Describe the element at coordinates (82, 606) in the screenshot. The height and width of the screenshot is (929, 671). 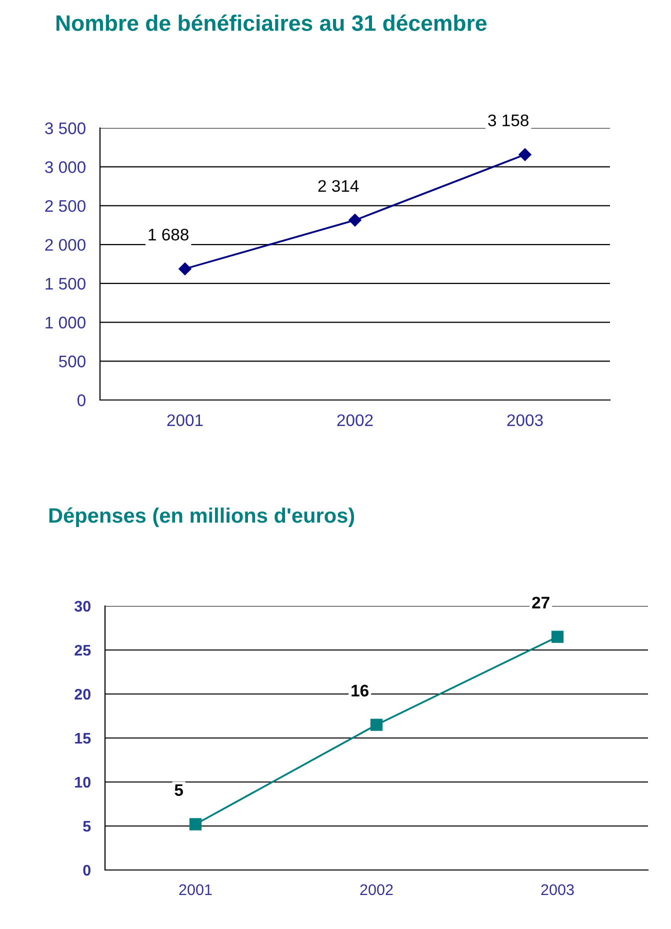
I see `y-tick-label: 30` at that location.